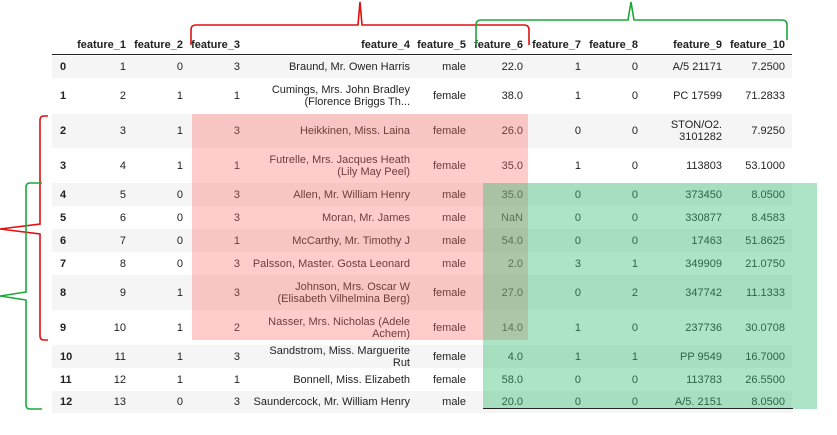 The width and height of the screenshot is (837, 435). I want to click on table-cell-feature-10: 21.0750, so click(765, 263).